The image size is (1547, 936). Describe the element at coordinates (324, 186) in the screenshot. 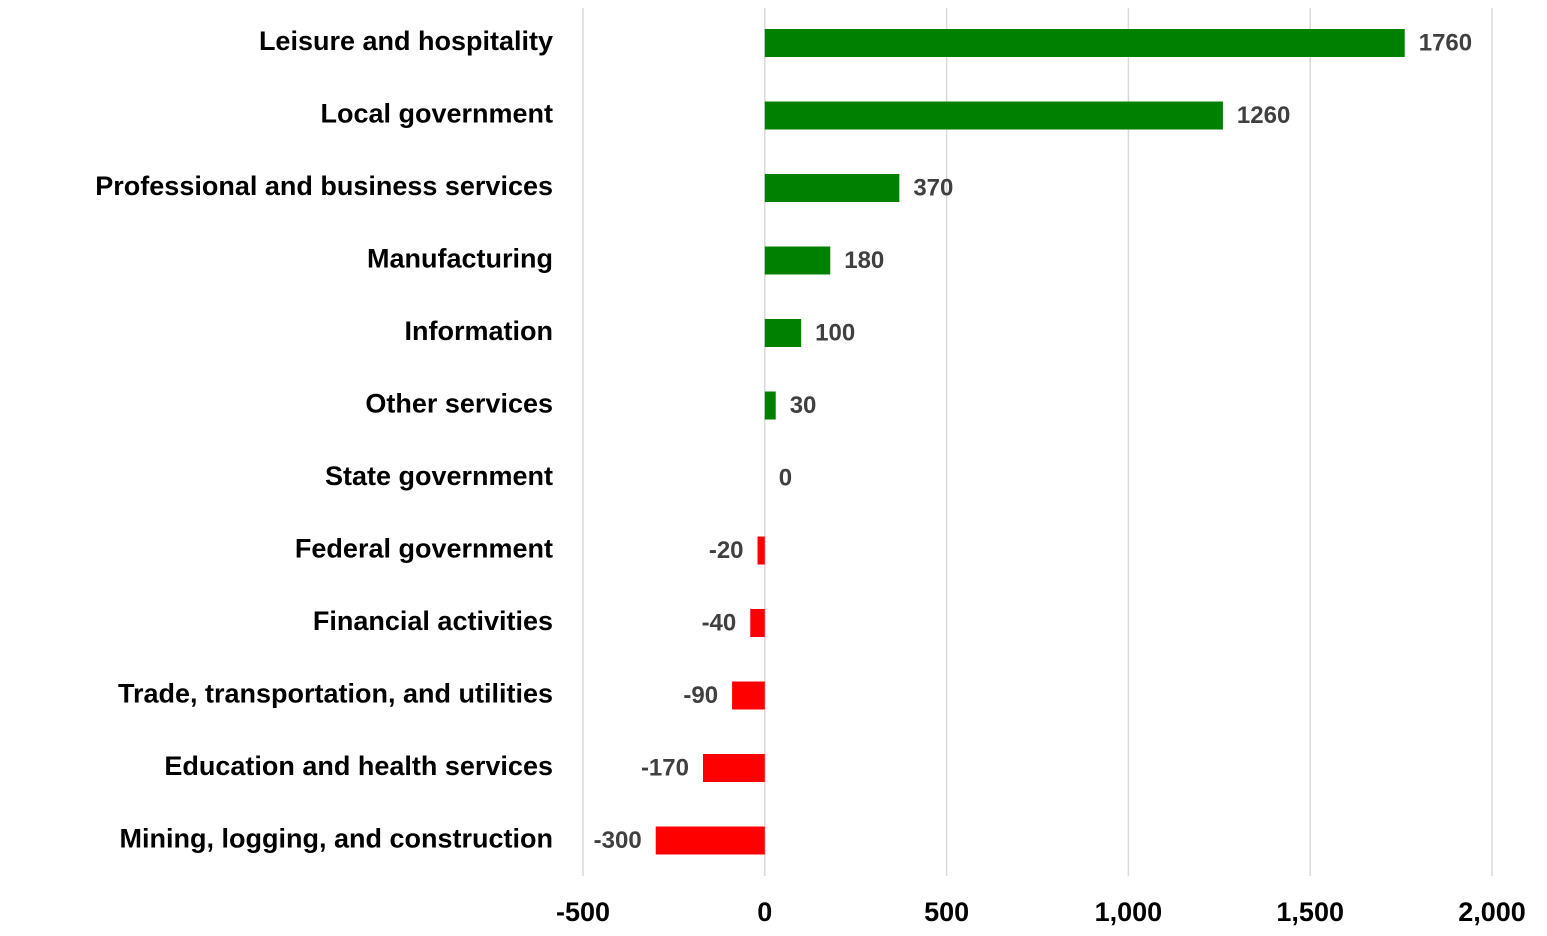

I see `category-label: Professional and business services` at that location.